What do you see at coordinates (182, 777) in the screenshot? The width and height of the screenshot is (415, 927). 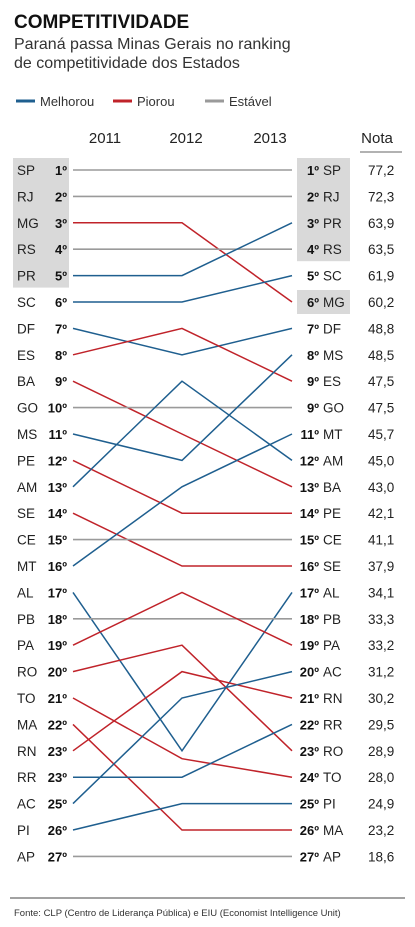 I see `series-line-ma` at bounding box center [182, 777].